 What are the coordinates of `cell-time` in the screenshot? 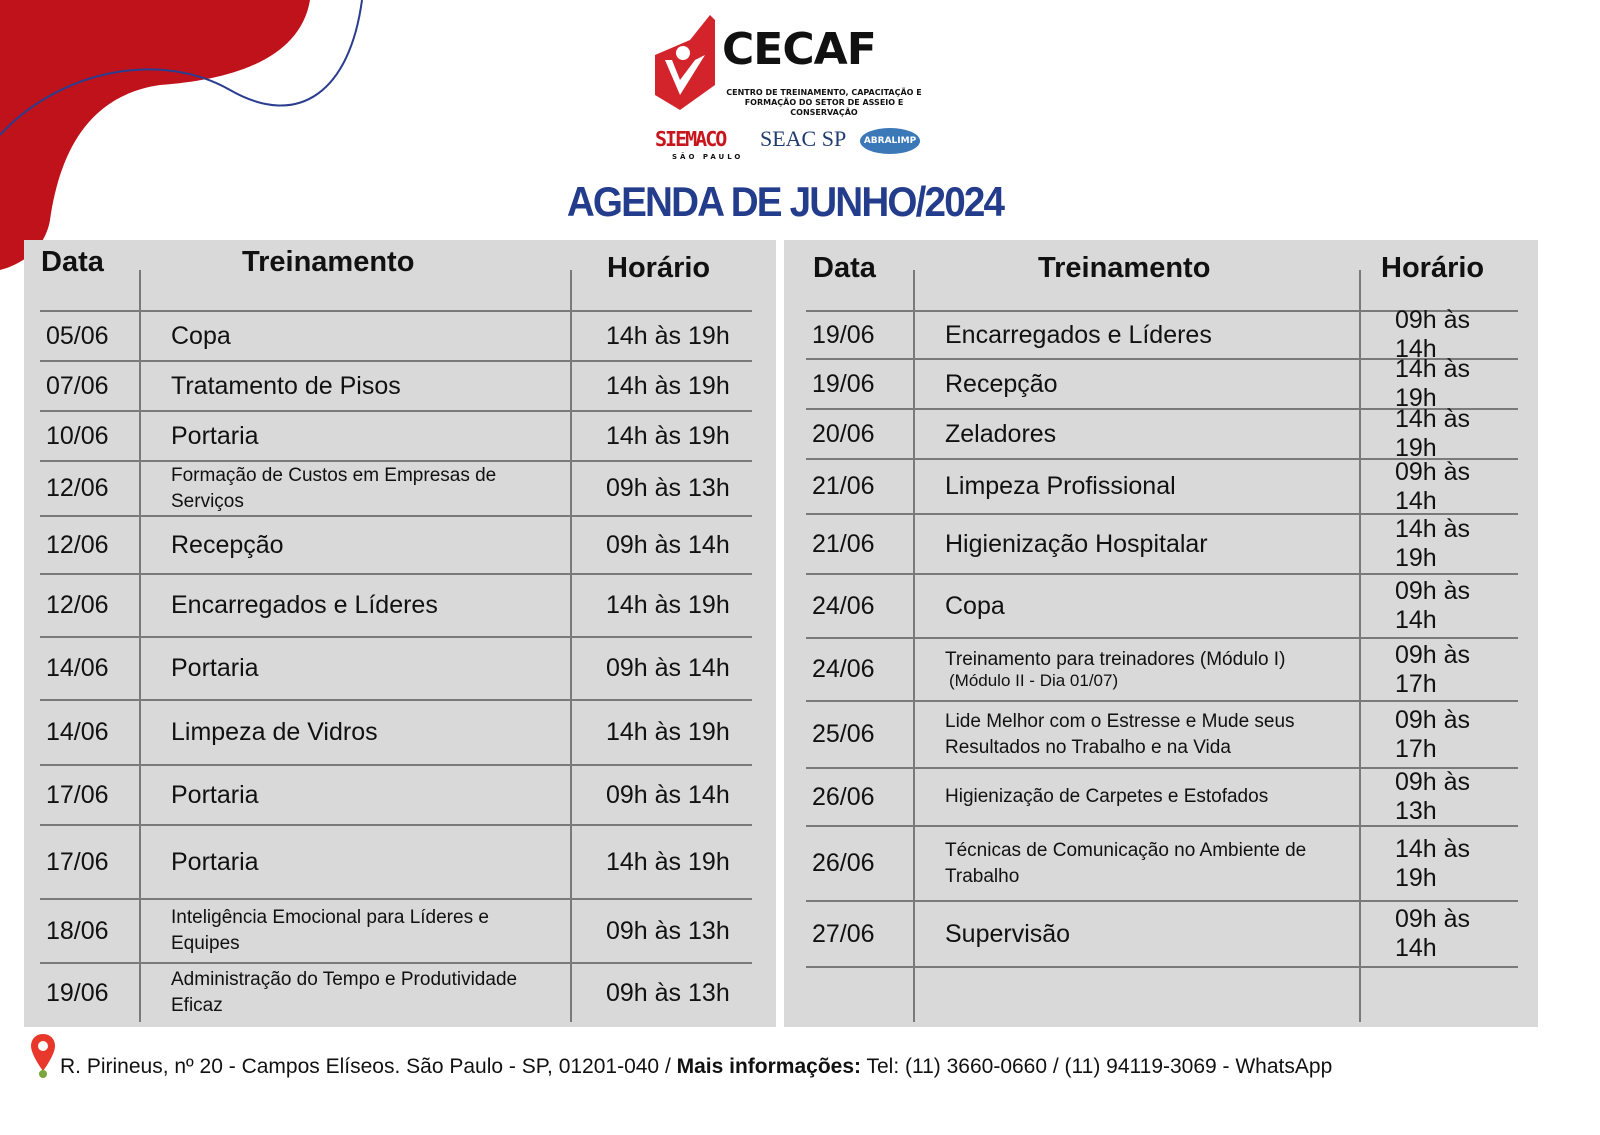 It's located at (1456, 995).